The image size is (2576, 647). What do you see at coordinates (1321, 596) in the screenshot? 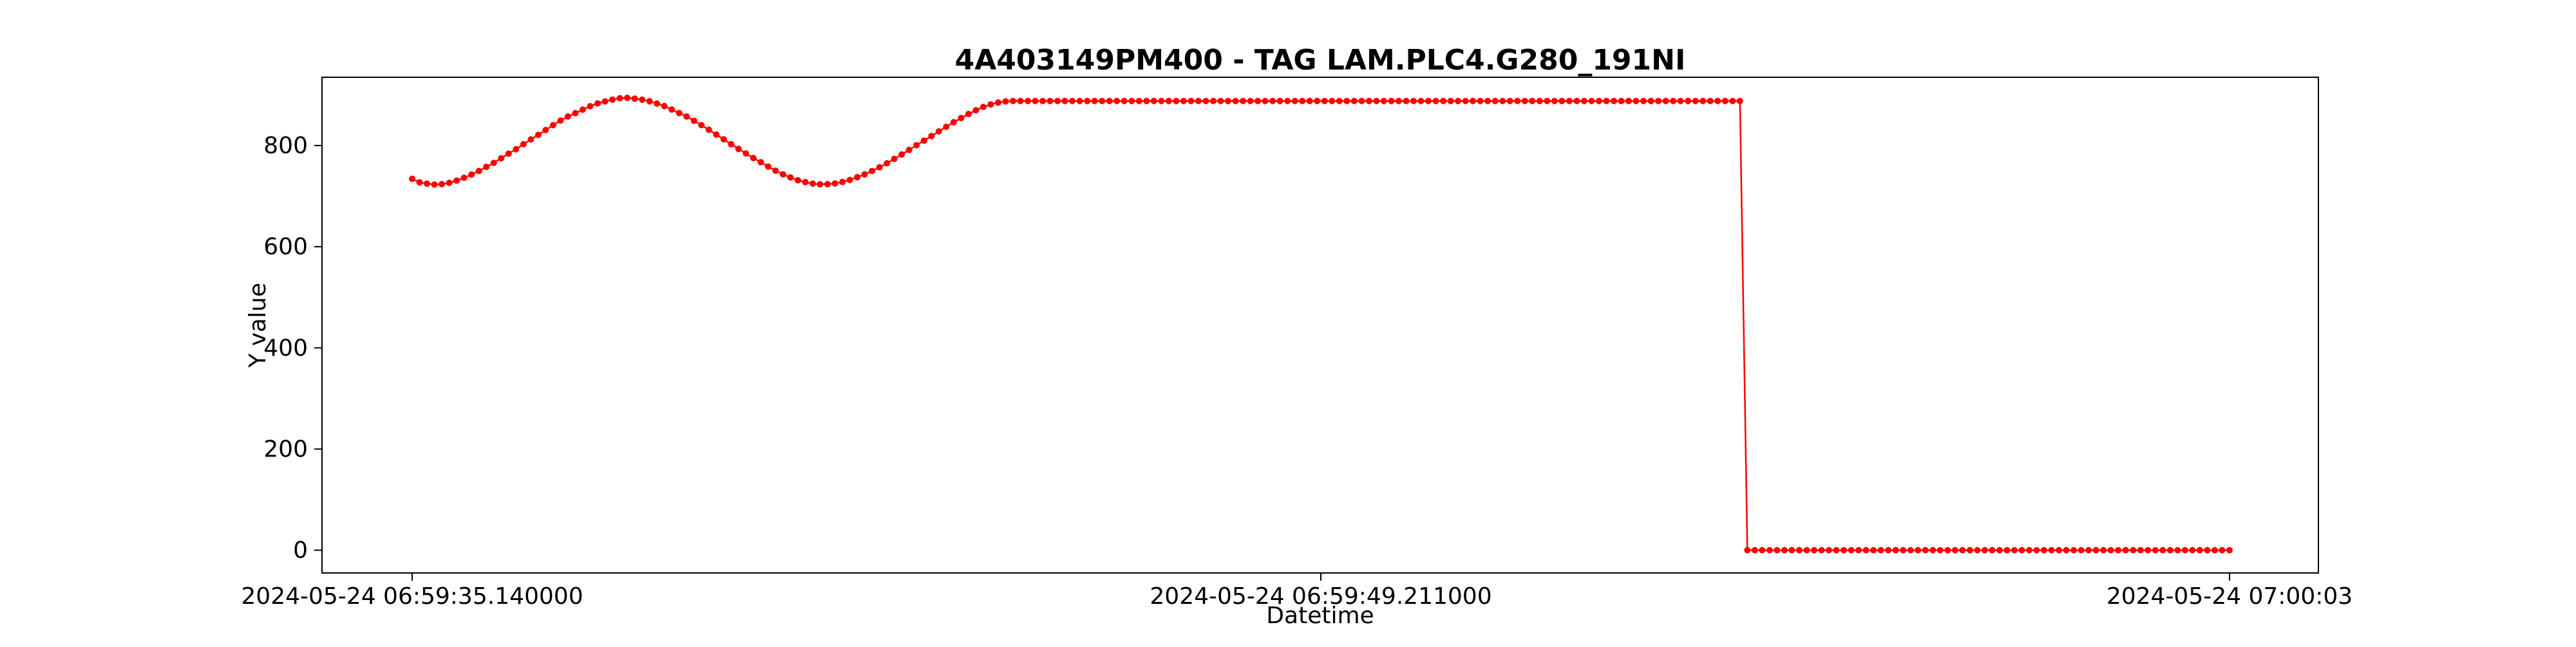
I see `x-tick-label: 2024-05-24 06:59:49.211000` at bounding box center [1321, 596].